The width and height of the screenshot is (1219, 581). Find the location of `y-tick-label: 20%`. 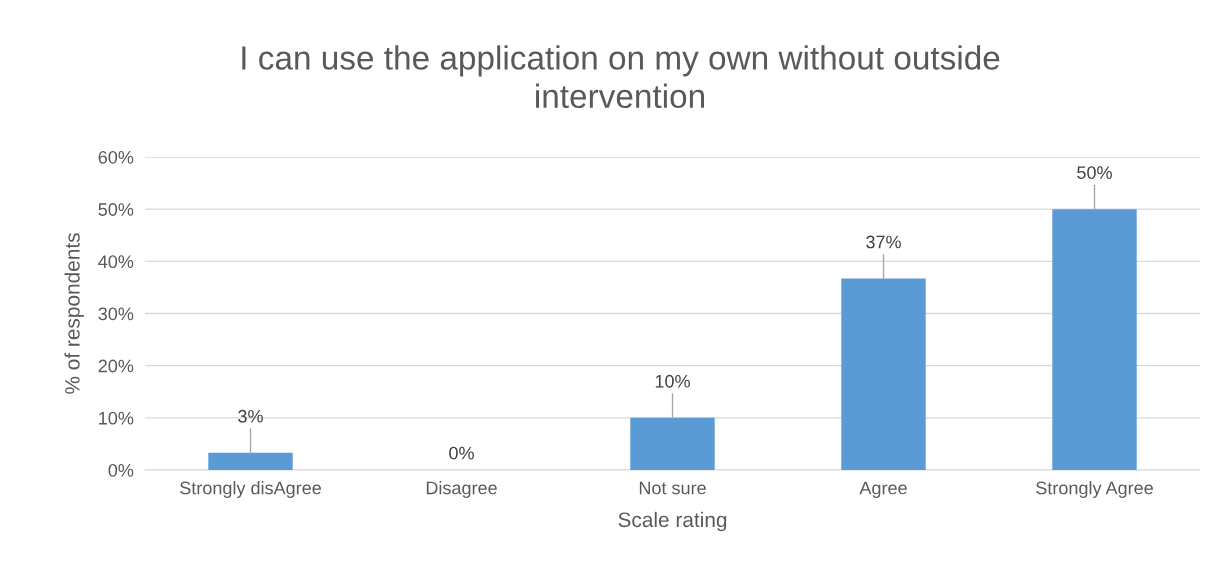

y-tick-label: 20% is located at coordinates (116, 366).